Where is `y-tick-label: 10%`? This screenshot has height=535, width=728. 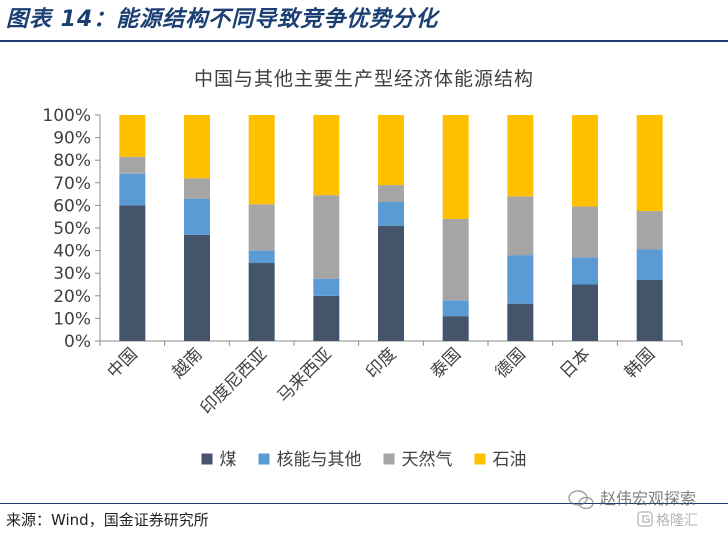 y-tick-label: 10% is located at coordinates (72, 319).